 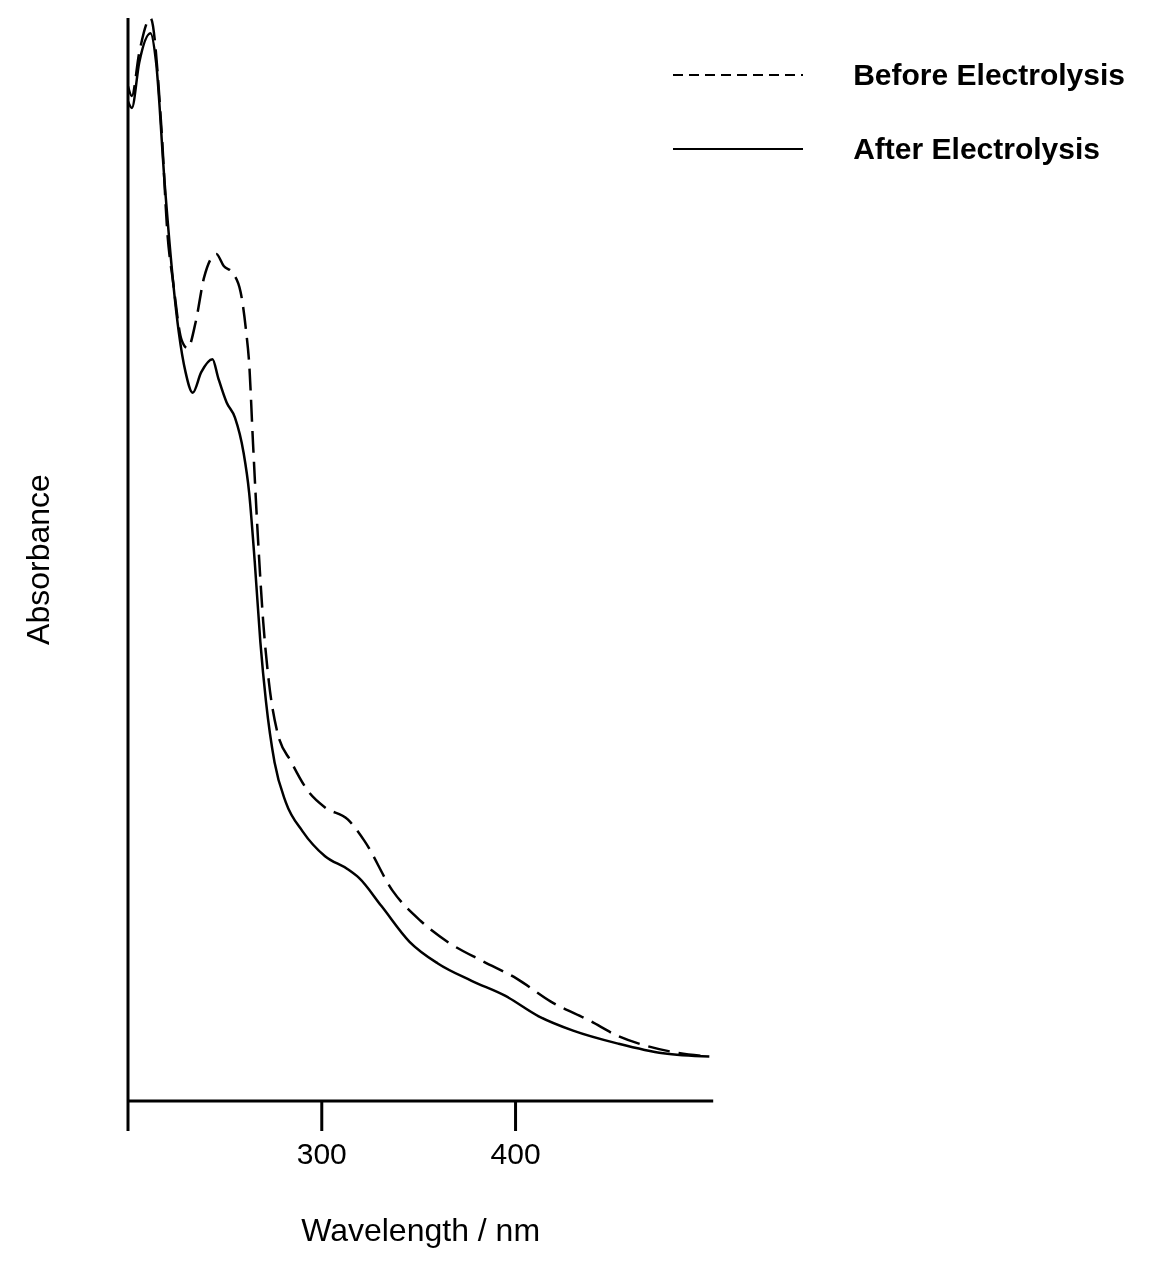 I want to click on x-tick-label: 300, so click(x=321, y=1154).